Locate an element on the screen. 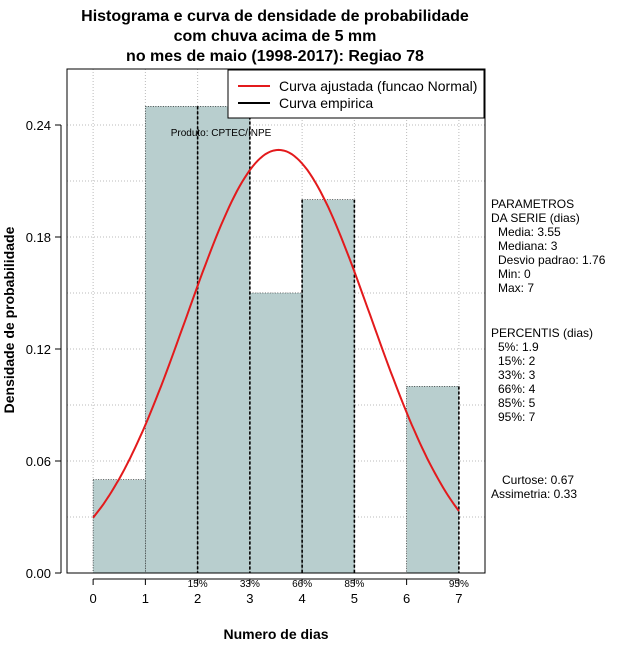  legend-box is located at coordinates (356, 94).